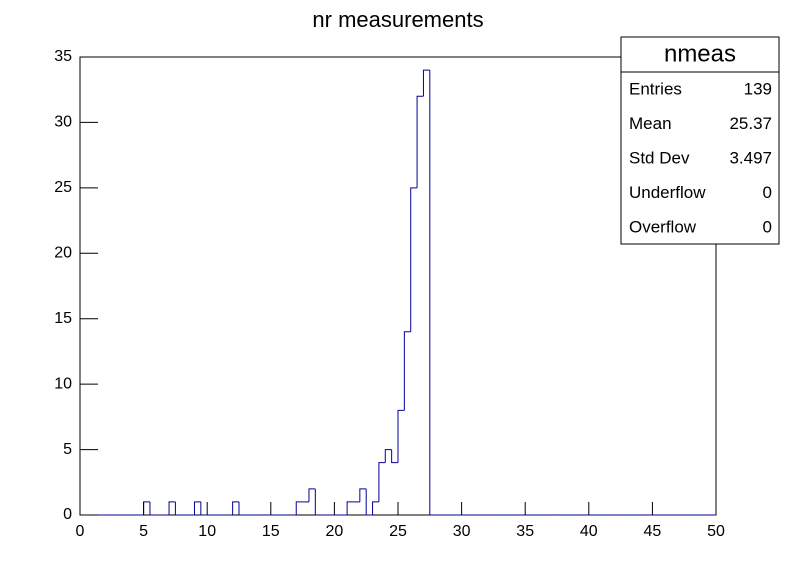  I want to click on x-tick-label: 0, so click(80, 531).